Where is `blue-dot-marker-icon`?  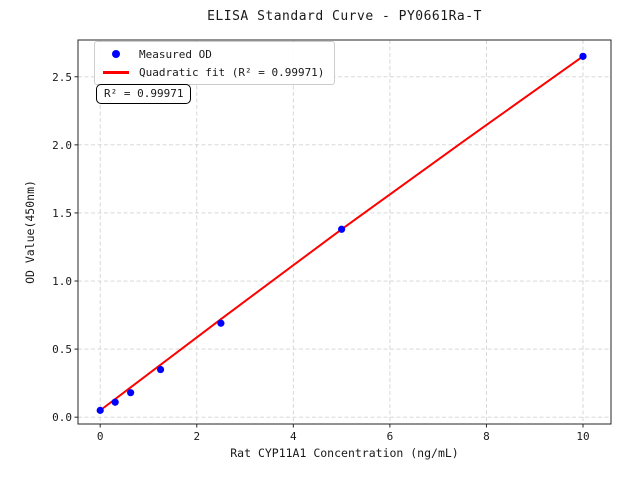
blue-dot-marker-icon is located at coordinates (116, 54).